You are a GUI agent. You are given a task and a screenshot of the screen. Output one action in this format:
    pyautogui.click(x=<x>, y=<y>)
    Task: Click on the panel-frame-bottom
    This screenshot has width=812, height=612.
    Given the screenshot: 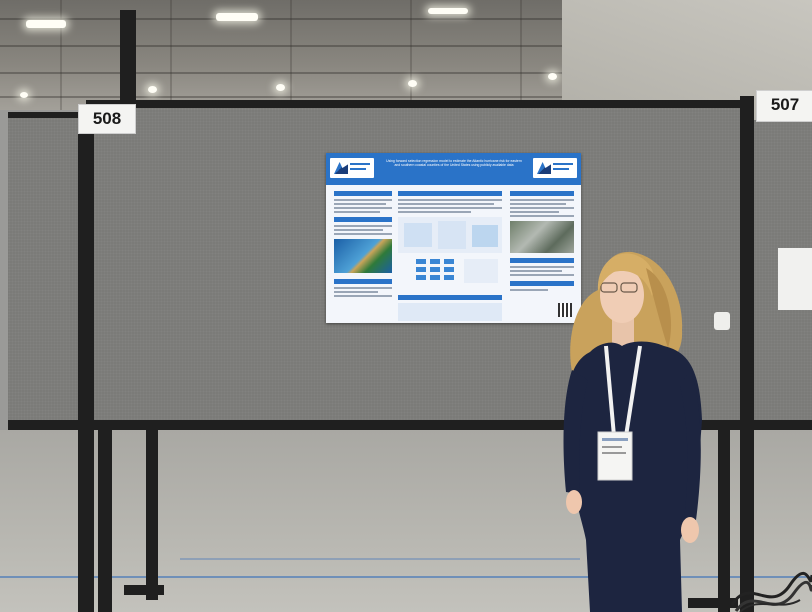 What is the action you would take?
    pyautogui.click(x=410, y=425)
    